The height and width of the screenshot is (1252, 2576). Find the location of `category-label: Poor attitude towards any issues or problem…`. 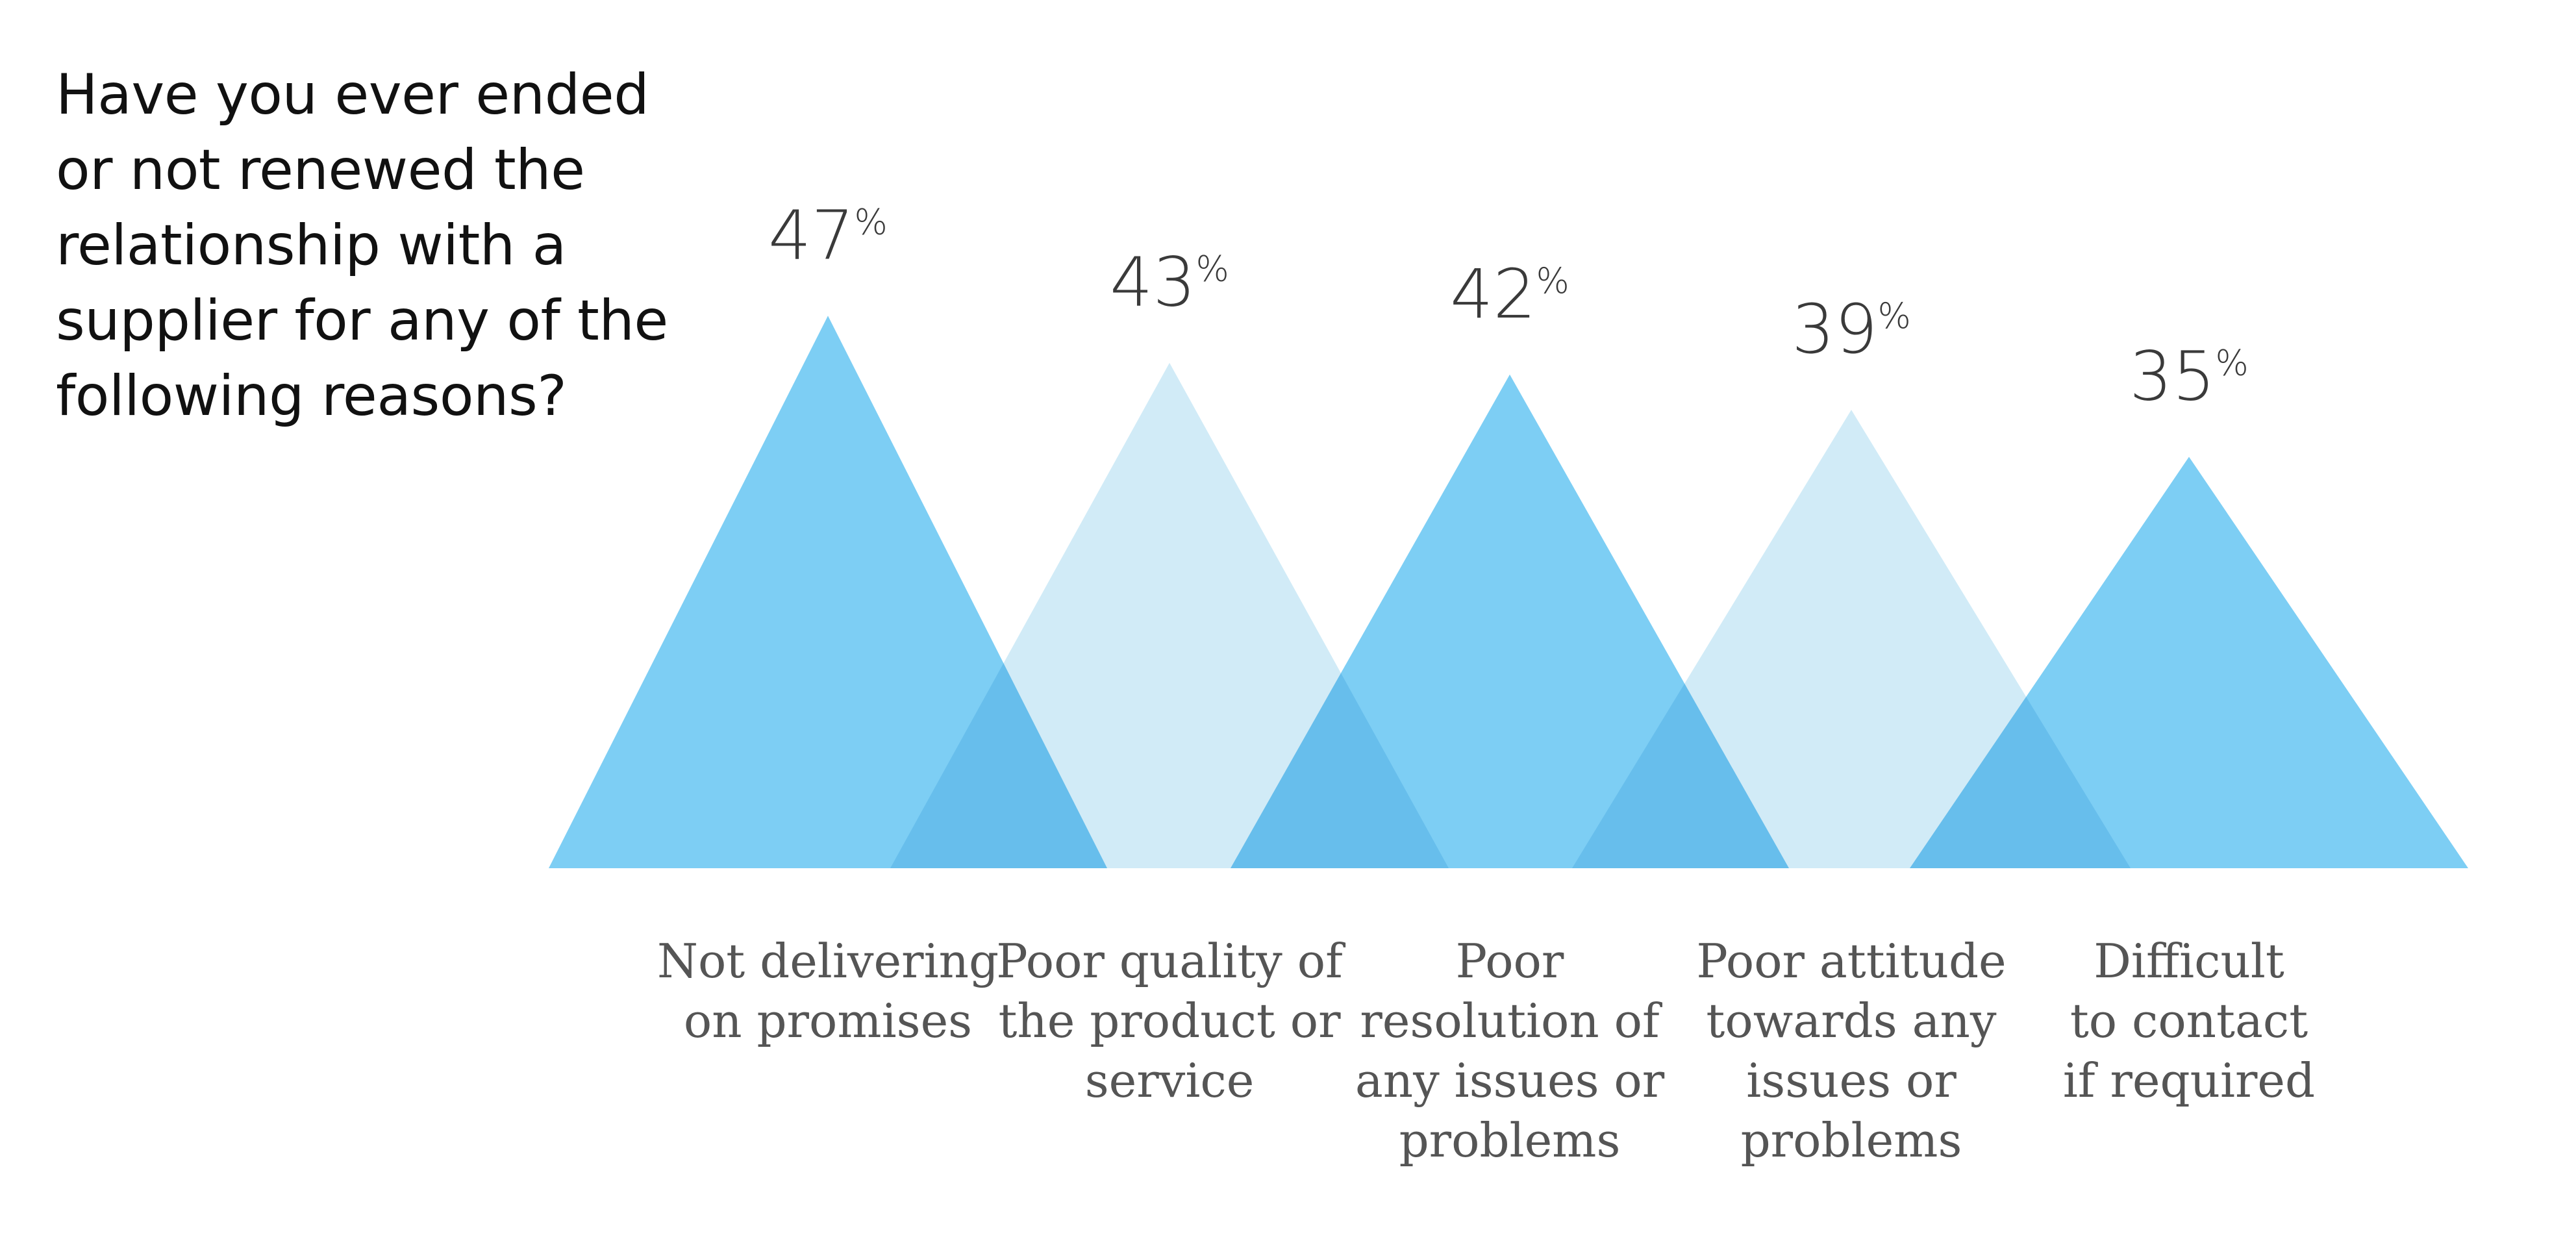

category-label: Poor attitude towards any issues or problem… is located at coordinates (1851, 1051).